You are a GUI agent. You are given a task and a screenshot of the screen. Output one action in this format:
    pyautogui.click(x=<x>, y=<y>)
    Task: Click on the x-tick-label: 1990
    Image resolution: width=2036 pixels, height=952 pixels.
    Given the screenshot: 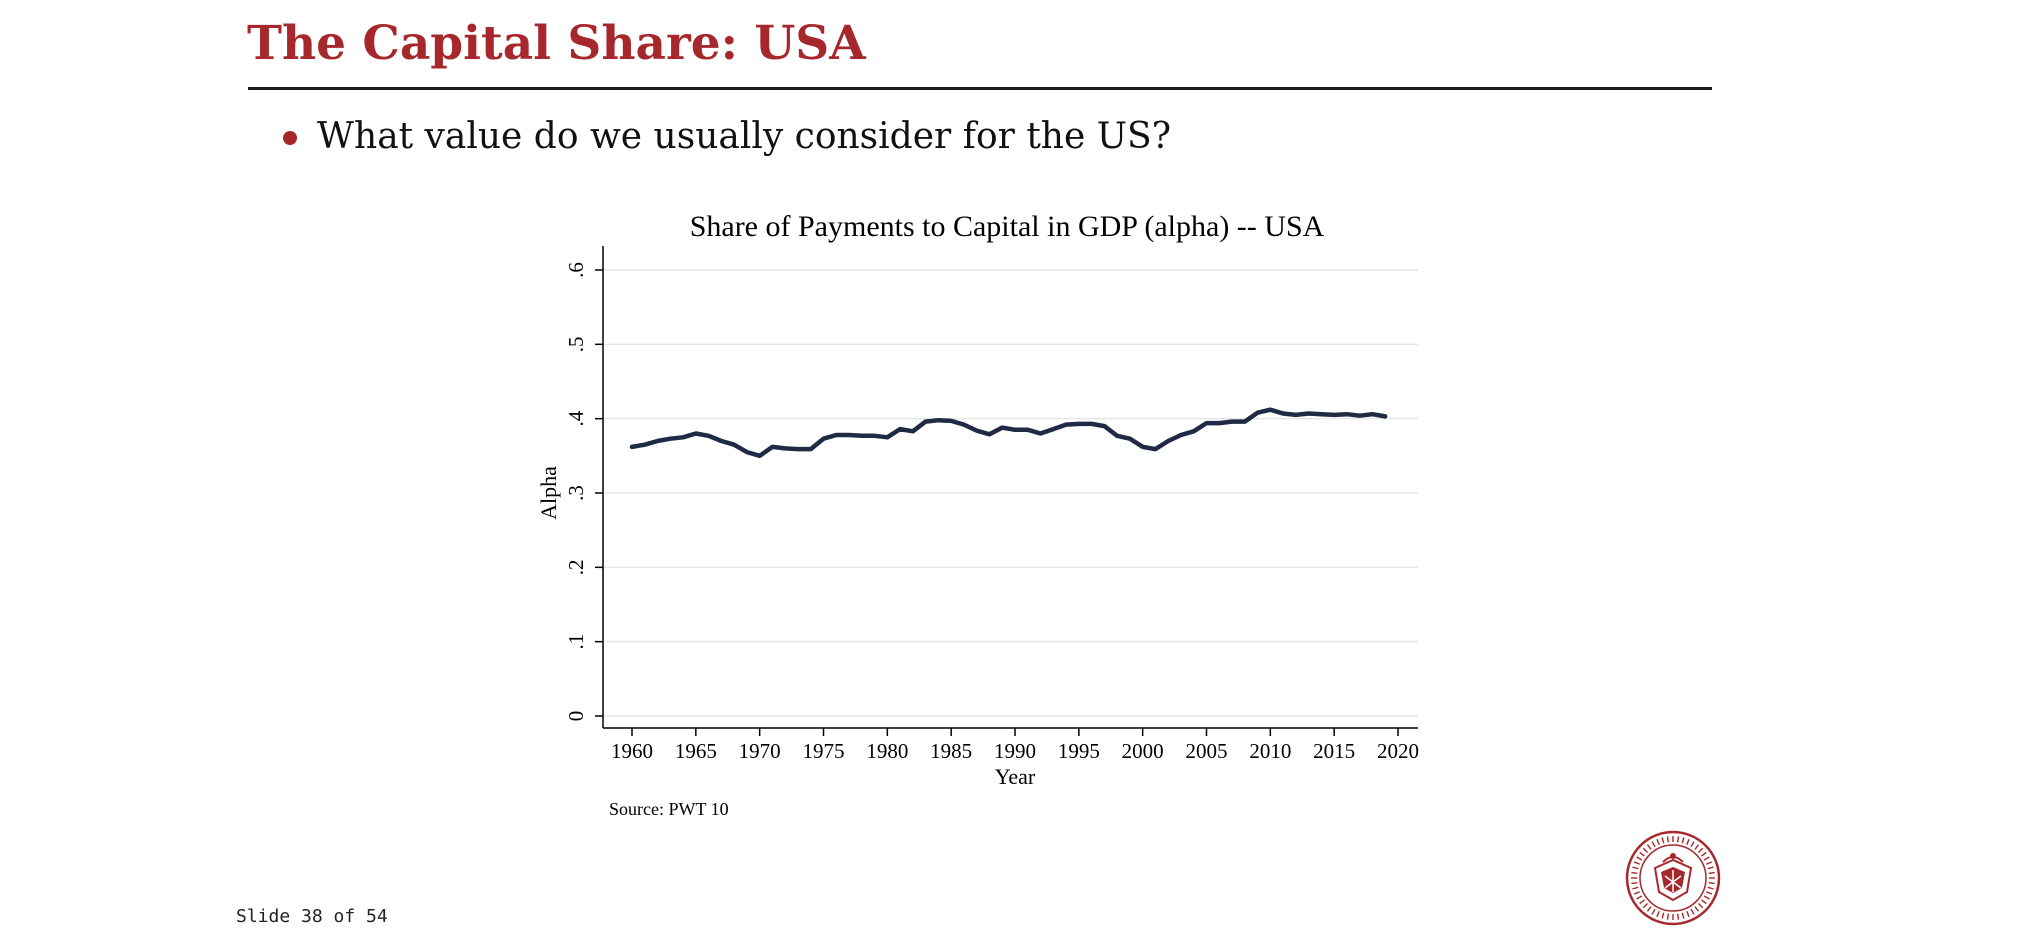 What is the action you would take?
    pyautogui.click(x=1015, y=751)
    